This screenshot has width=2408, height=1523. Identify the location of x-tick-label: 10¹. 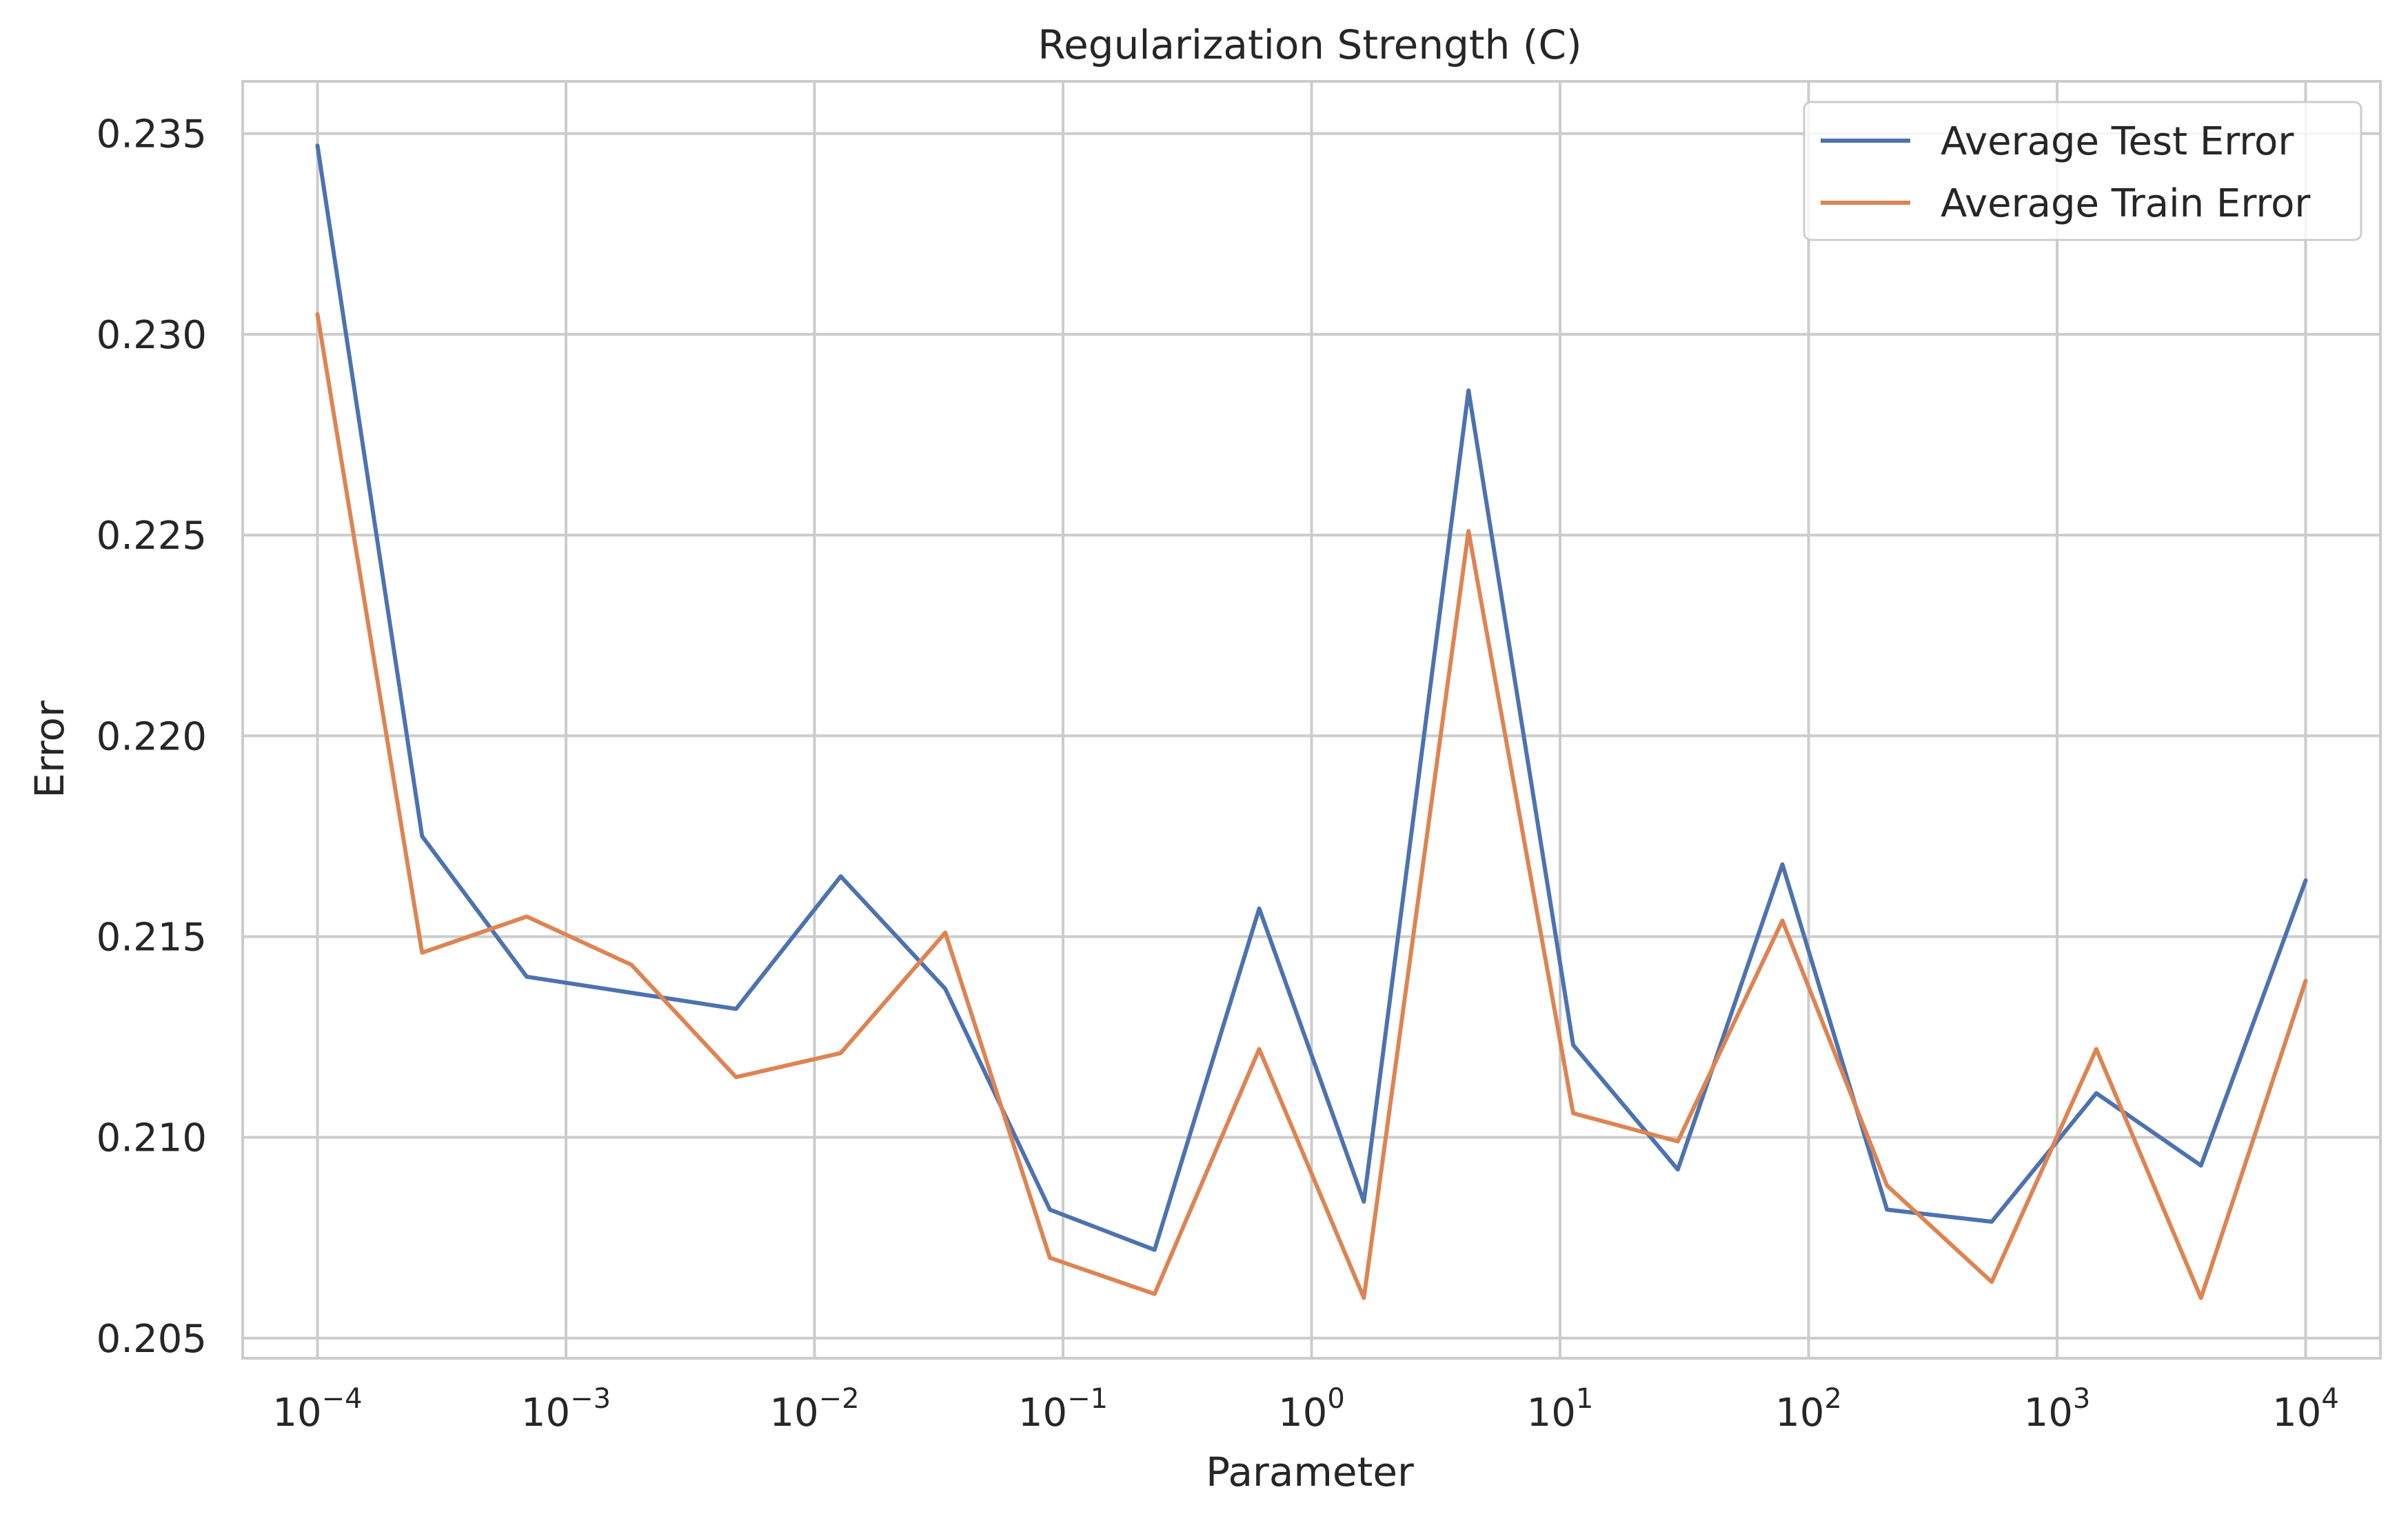
(1560, 1409).